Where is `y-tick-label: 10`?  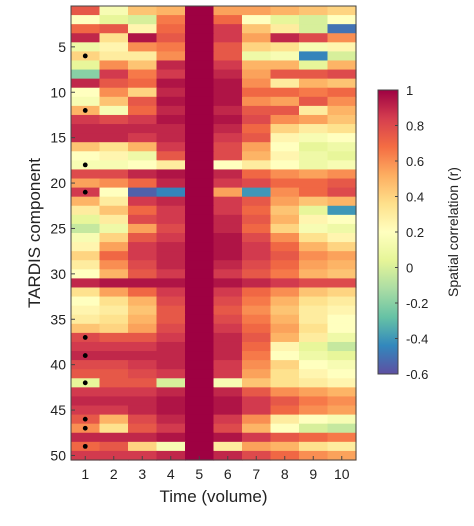 y-tick-label: 10 is located at coordinates (58, 92).